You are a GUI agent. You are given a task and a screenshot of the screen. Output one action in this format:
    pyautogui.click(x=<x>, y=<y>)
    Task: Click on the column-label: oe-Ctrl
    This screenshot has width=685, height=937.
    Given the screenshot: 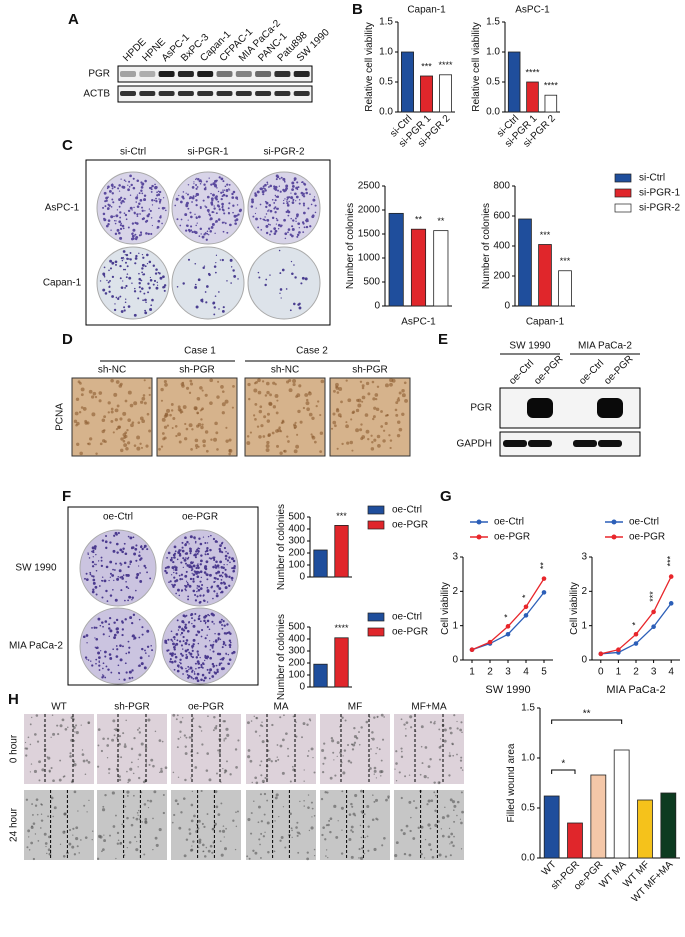 What is the action you would take?
    pyautogui.click(x=118, y=517)
    